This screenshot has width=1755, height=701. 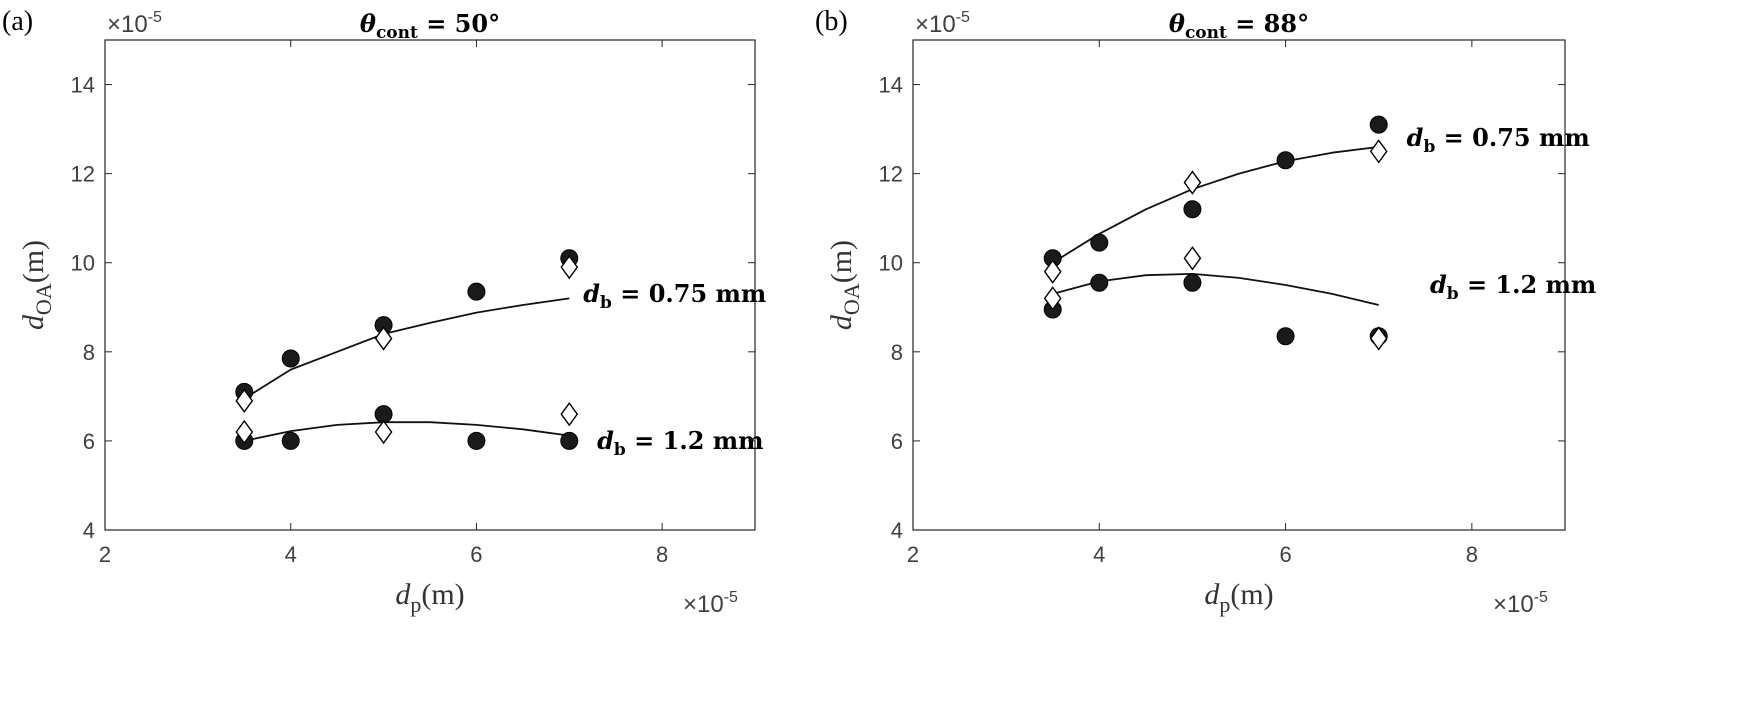 What do you see at coordinates (1239, 26) in the screenshot?
I see `chart-title: θcont = 88°` at bounding box center [1239, 26].